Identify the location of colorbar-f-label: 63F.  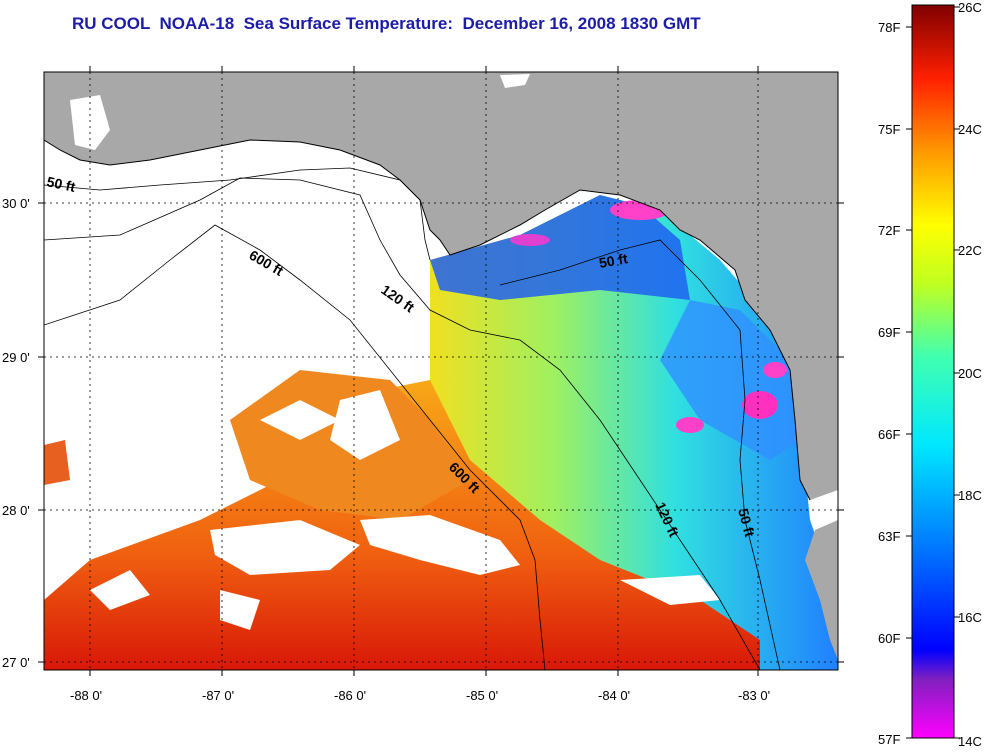
(889, 536).